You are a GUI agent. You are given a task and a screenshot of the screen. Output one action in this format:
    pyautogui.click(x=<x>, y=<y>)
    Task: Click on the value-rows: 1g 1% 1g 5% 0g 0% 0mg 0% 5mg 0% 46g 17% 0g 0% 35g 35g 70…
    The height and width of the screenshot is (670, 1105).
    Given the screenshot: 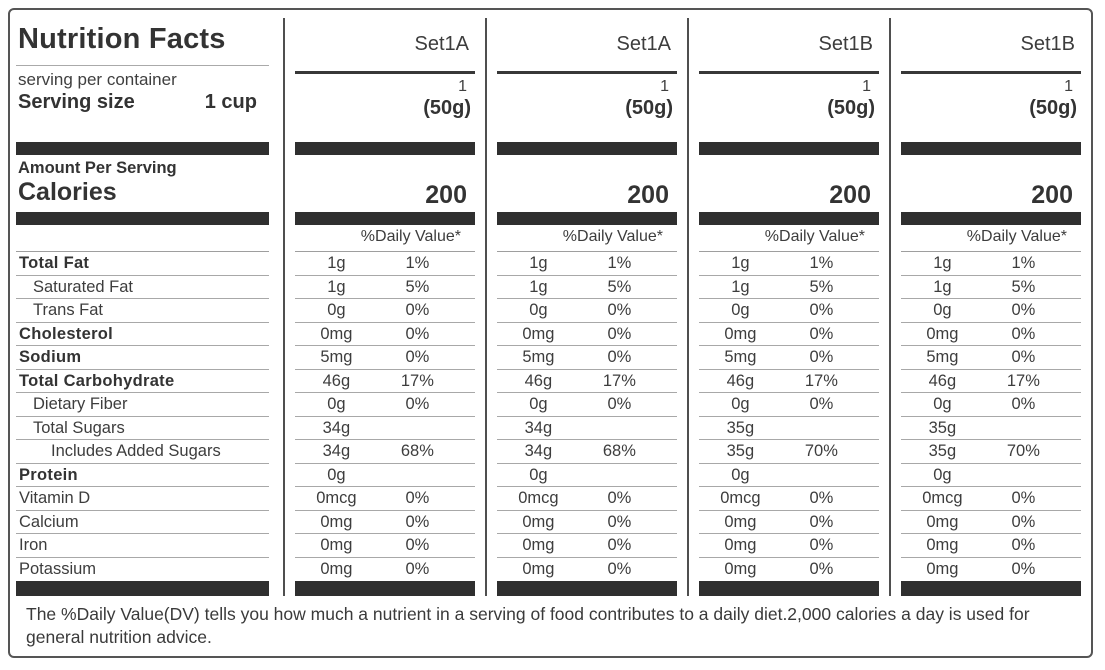 What is the action you would take?
    pyautogui.click(x=991, y=416)
    